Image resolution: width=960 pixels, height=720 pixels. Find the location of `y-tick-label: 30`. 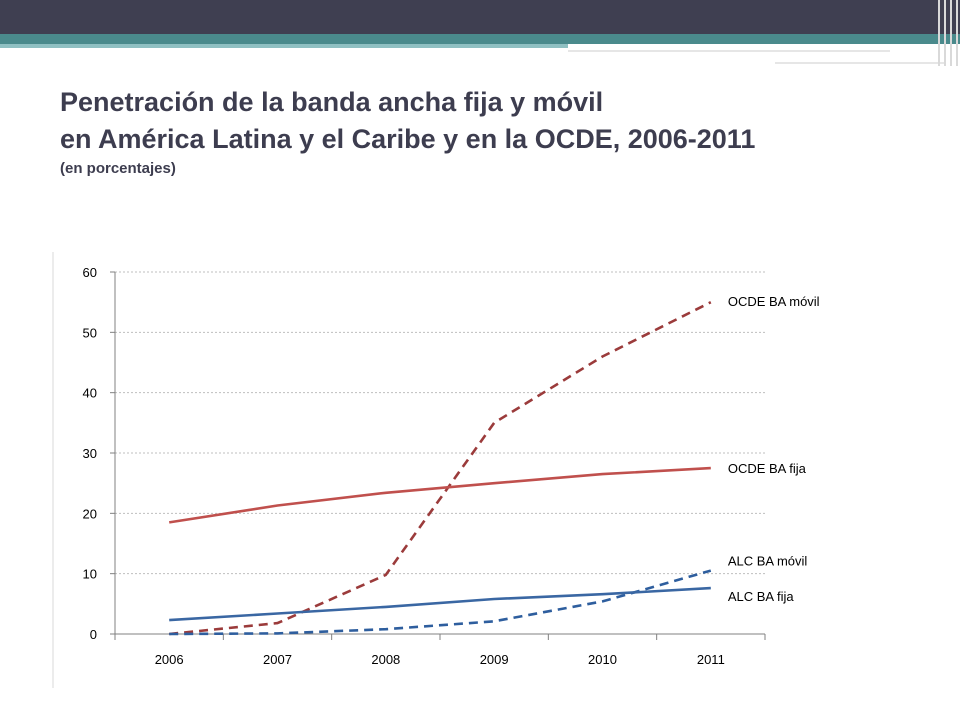

y-tick-label: 30 is located at coordinates (90, 453).